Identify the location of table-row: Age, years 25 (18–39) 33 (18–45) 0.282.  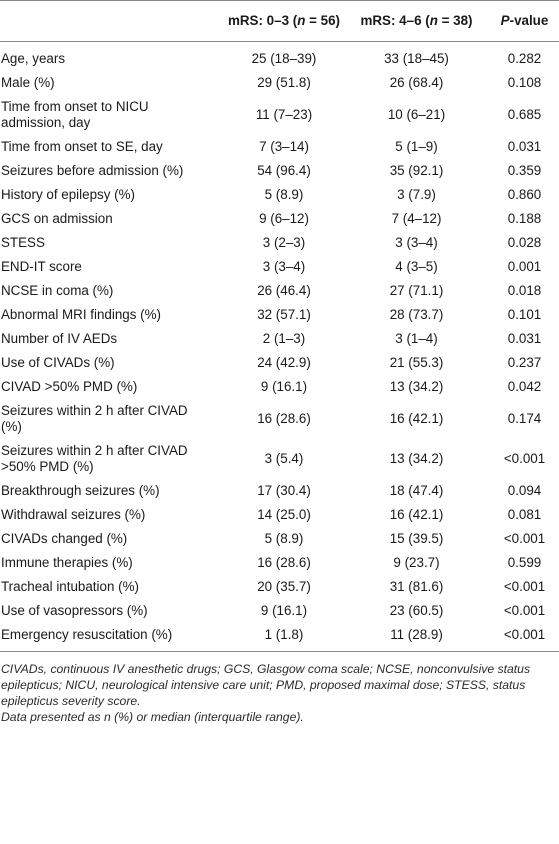
(279, 57).